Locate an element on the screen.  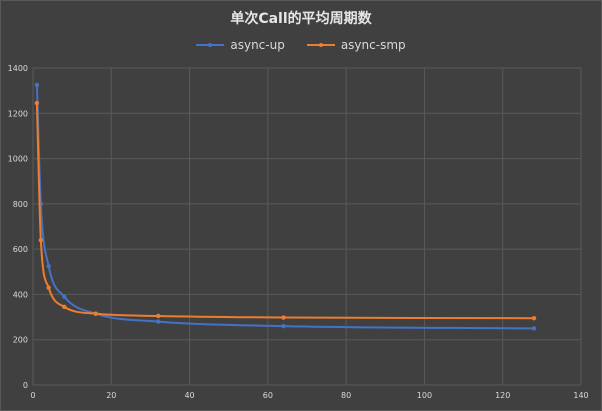
y-tick-label: 1000 is located at coordinates (18, 159).